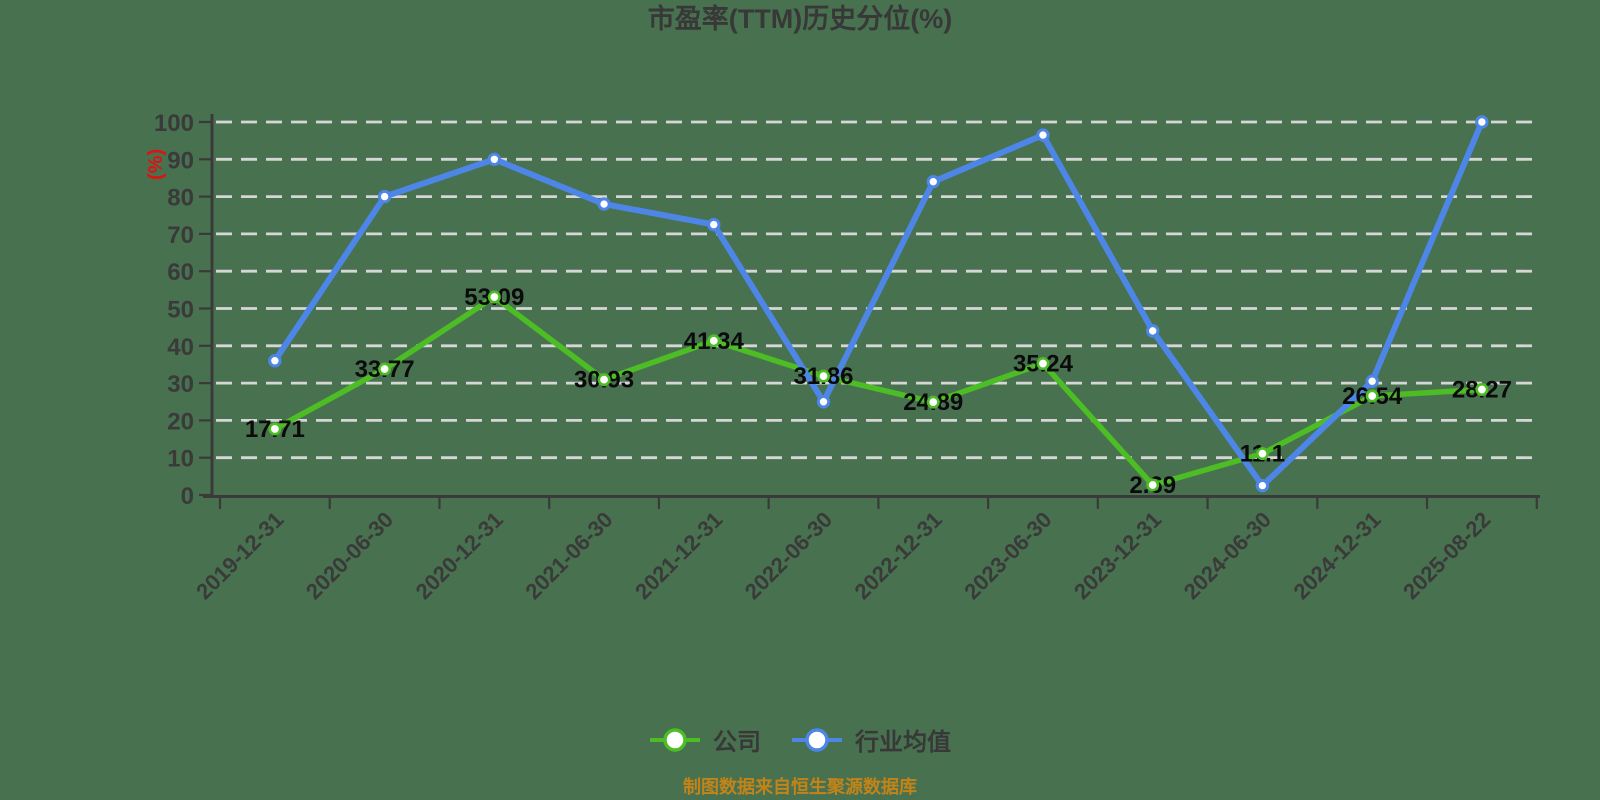 The width and height of the screenshot is (1600, 800). What do you see at coordinates (174, 123) in the screenshot?
I see `y-tick-label: 100` at bounding box center [174, 123].